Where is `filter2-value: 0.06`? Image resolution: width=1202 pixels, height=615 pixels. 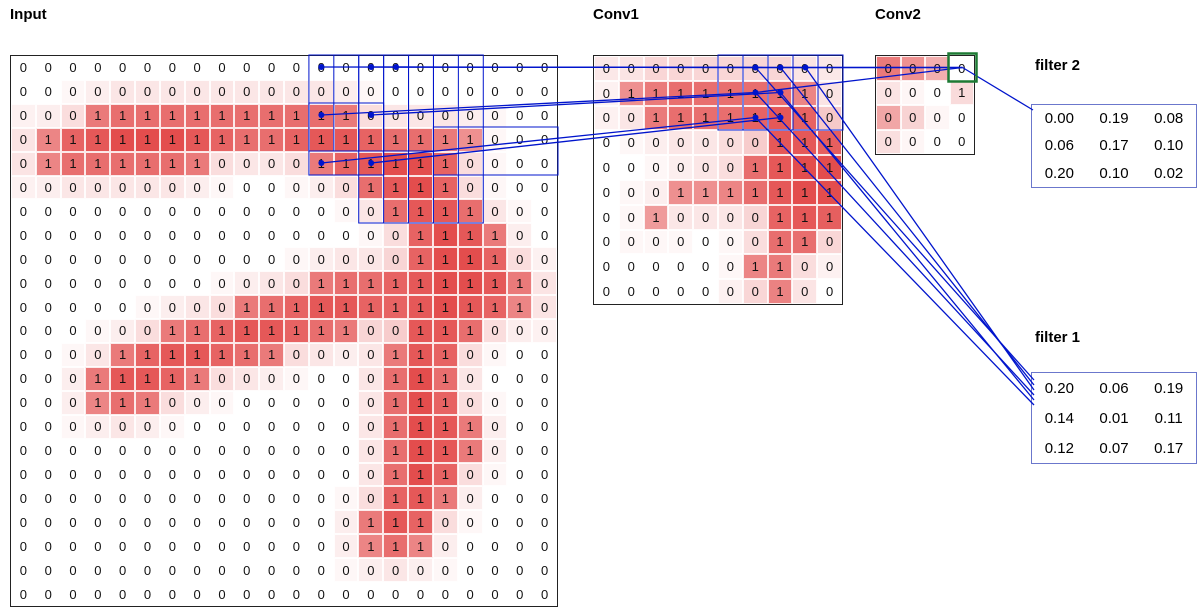 filter2-value: 0.06 is located at coordinates (1059, 146).